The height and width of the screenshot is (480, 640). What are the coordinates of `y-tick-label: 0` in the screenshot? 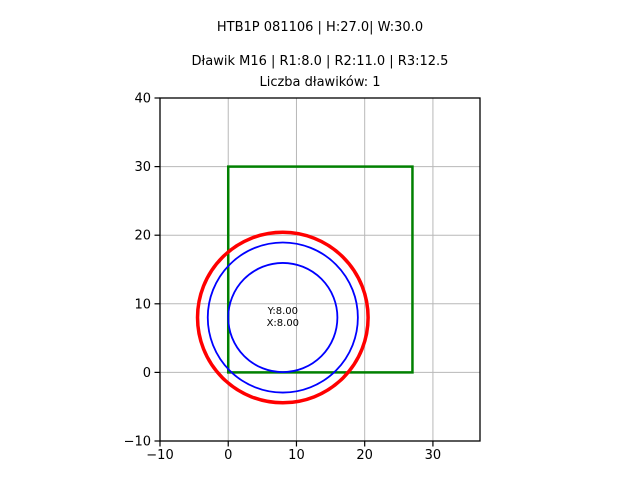 It's located at (147, 373).